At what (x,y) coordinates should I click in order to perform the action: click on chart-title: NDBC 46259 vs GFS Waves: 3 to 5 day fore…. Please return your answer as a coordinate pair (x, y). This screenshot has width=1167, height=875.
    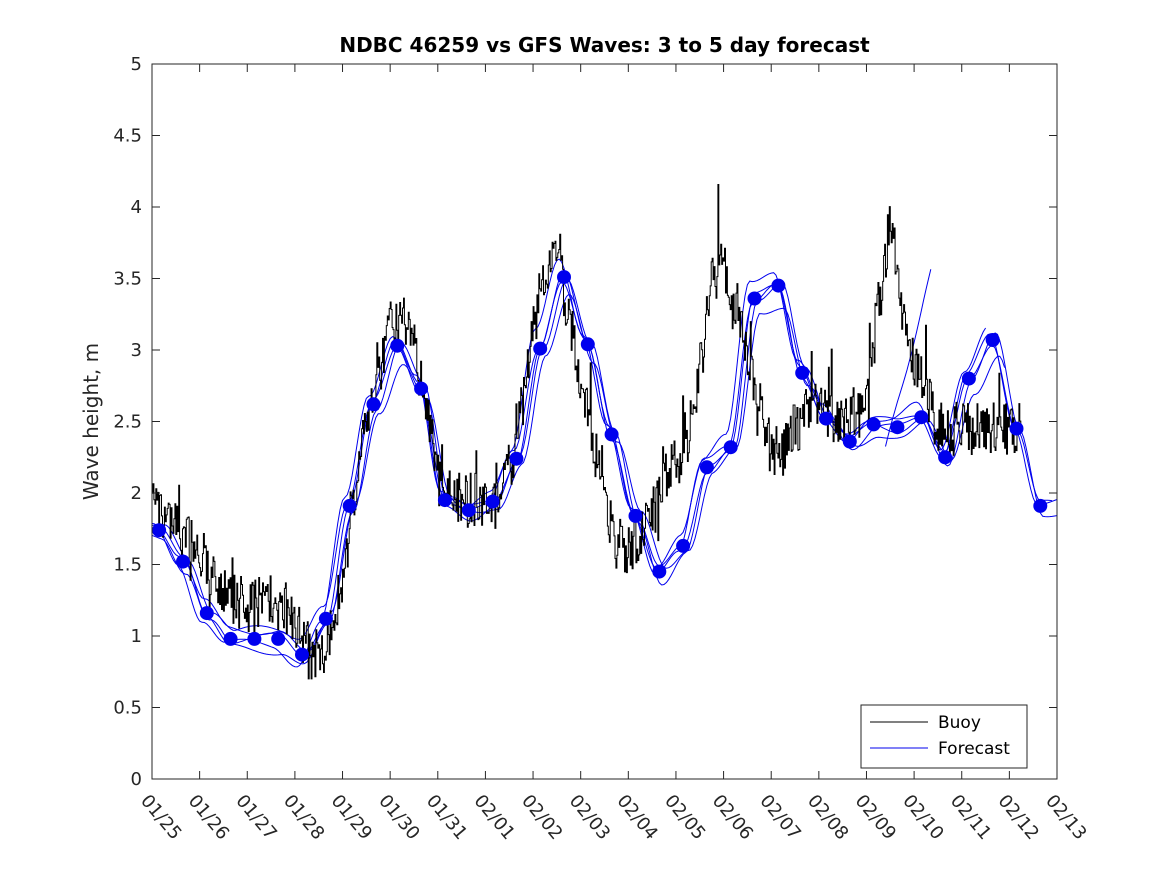
    Looking at the image, I should click on (604, 45).